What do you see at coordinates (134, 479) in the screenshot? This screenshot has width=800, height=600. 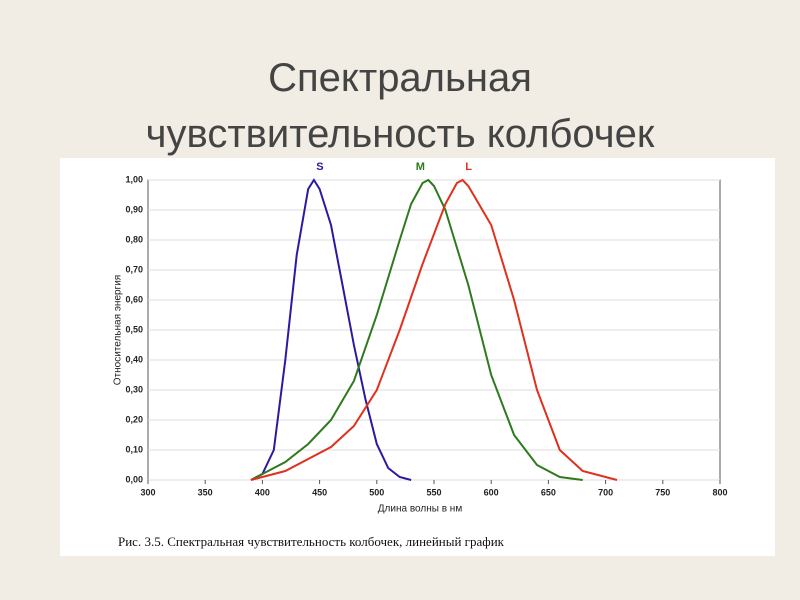 I see `y-tick-label: 0,00` at bounding box center [134, 479].